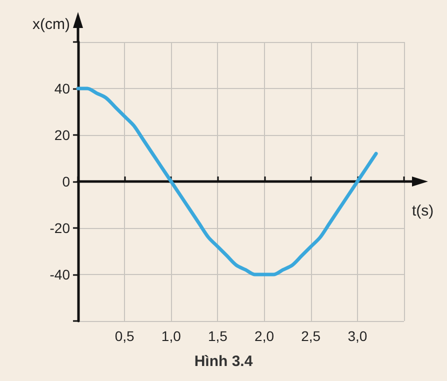  I want to click on x-tick-label: 1,0, so click(171, 336).